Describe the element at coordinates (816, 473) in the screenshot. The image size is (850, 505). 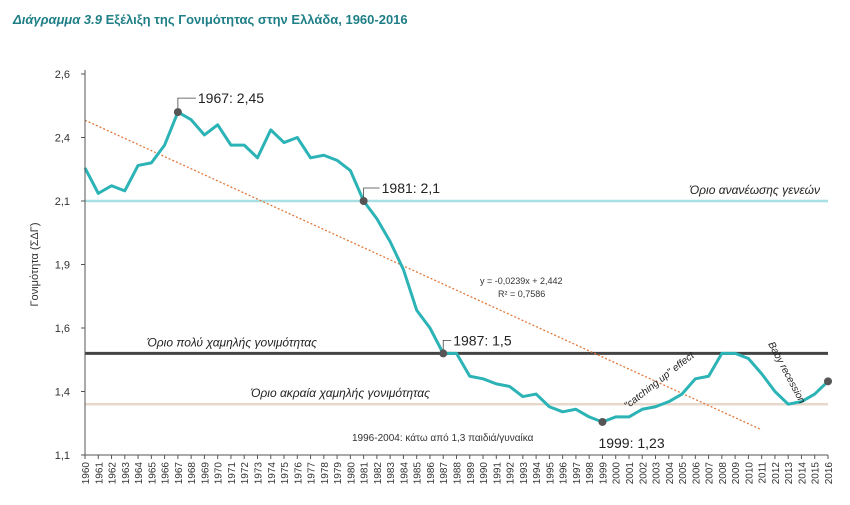
I see `x-tick-label: 2015` at that location.